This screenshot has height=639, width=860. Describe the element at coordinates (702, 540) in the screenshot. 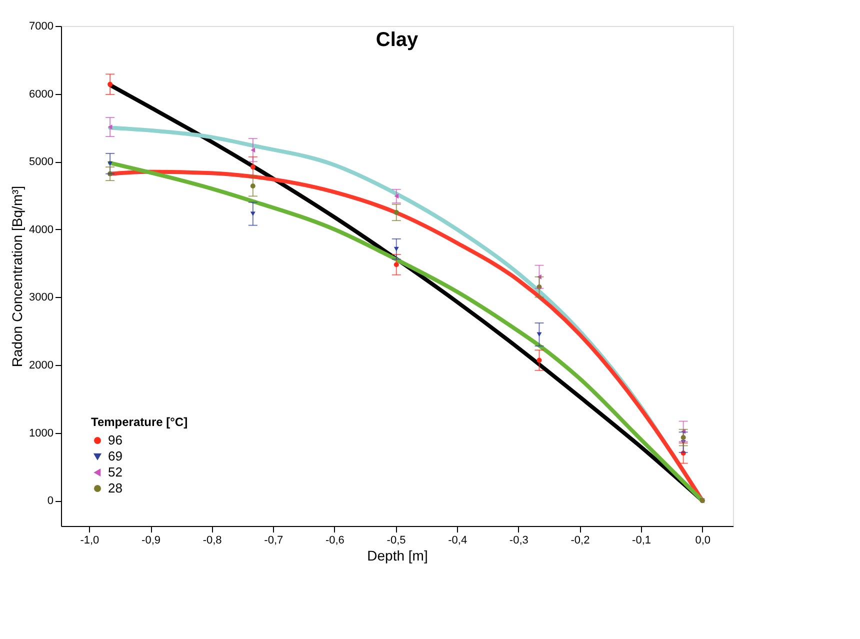

I see `x-tick-label: 0,0` at that location.